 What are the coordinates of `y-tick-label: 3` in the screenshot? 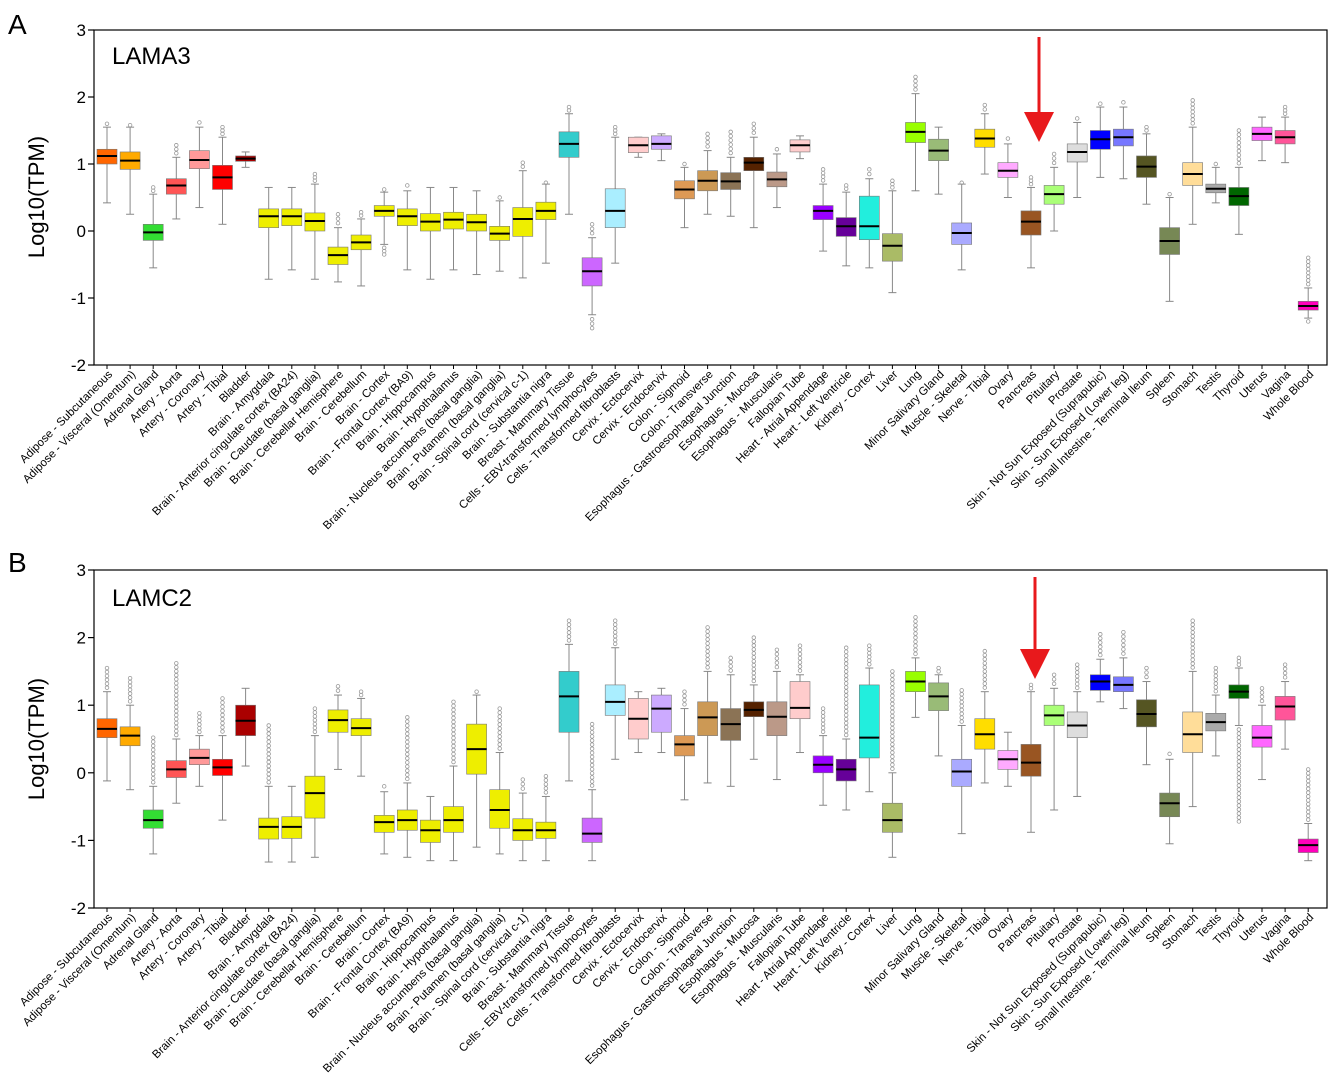 It's located at (81, 570).